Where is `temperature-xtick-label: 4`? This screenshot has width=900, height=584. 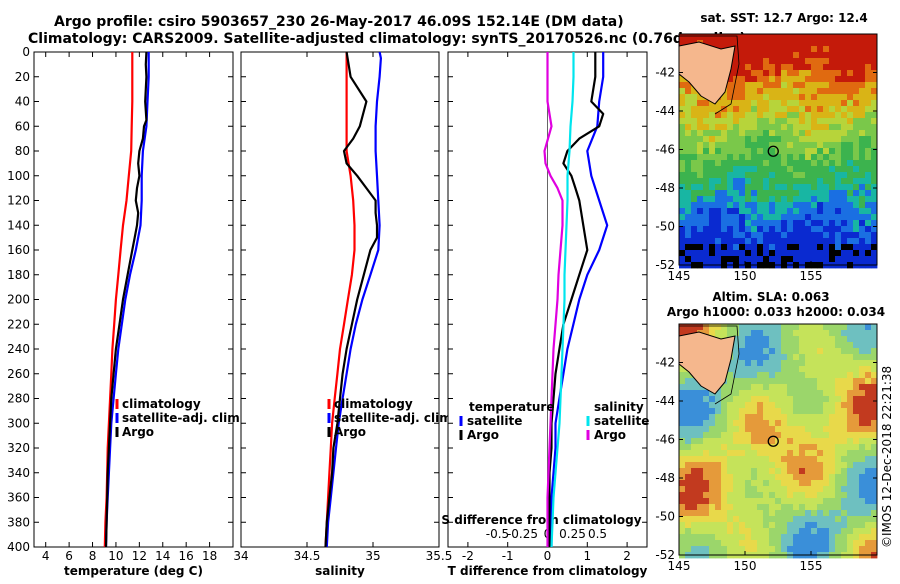 temperature-xtick-label: 4 is located at coordinates (46, 556).